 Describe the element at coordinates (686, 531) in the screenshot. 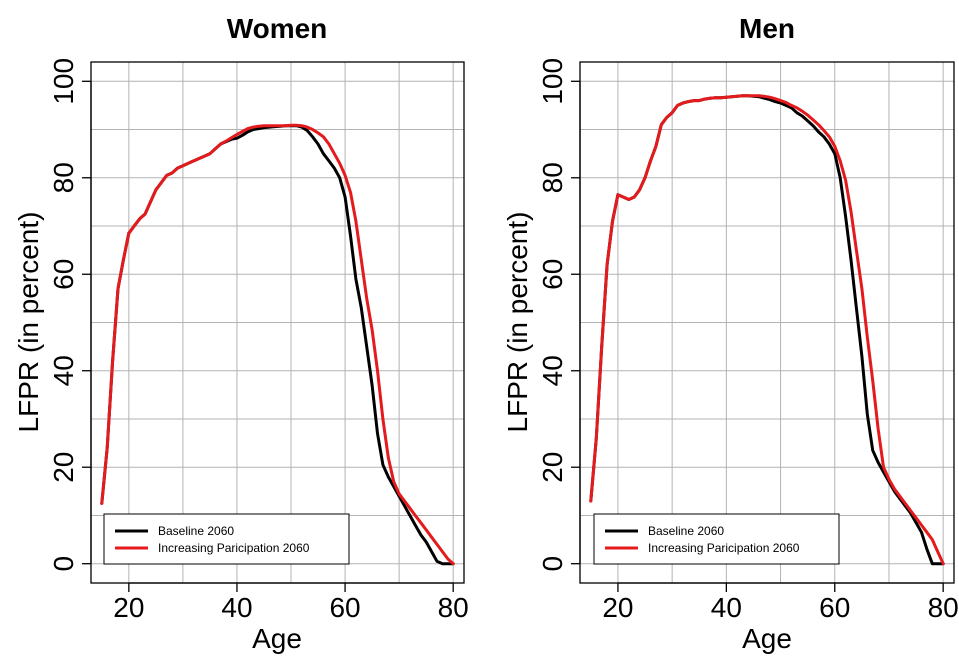

I see `legend-label-baseline-men: Baseline 2060` at that location.